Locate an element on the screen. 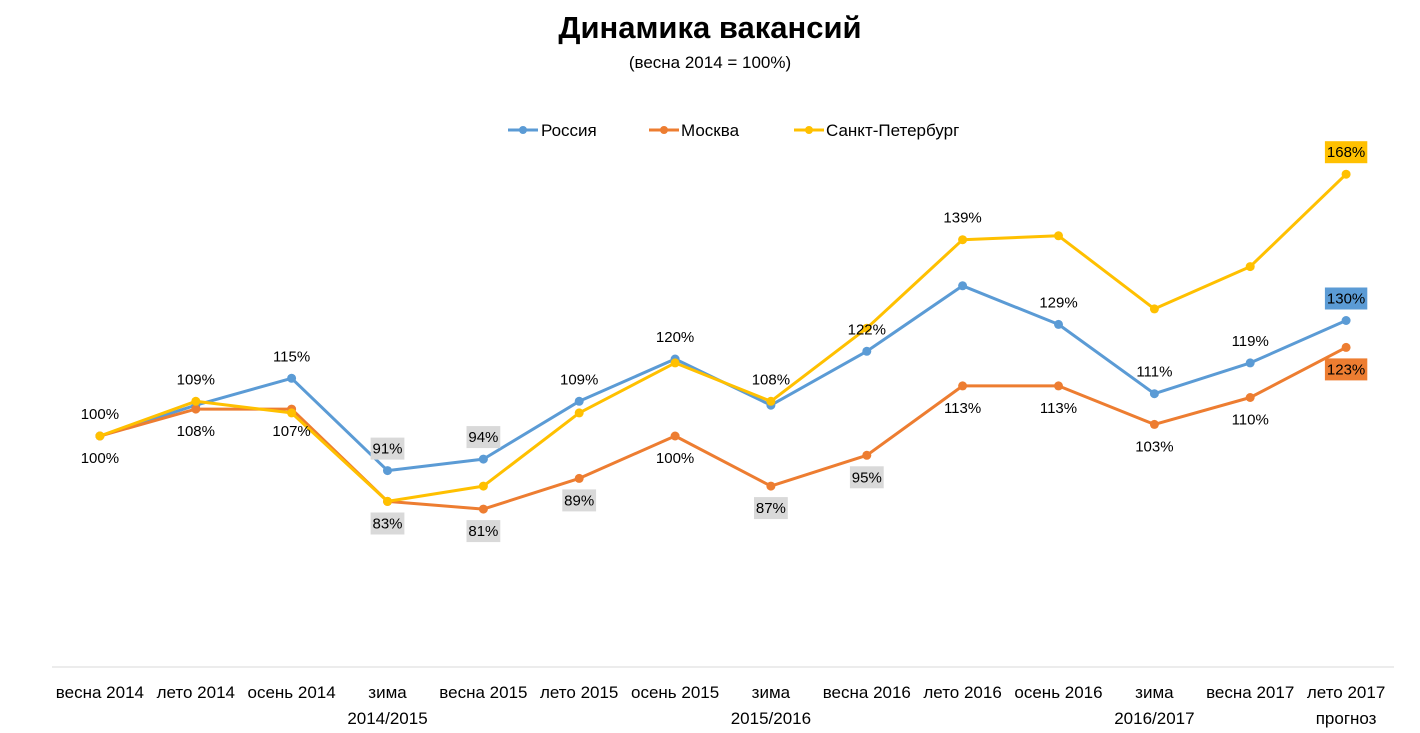 The width and height of the screenshot is (1420, 733). data-label-text: 115% is located at coordinates (291, 356).